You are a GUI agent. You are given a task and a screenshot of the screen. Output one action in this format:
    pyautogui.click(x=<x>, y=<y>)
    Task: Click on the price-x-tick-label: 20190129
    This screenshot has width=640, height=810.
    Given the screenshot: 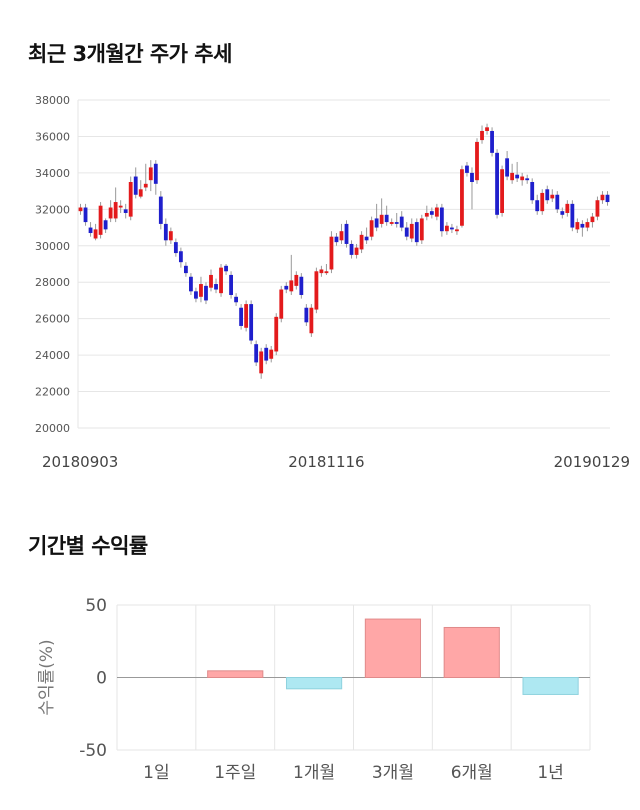 What is the action you would take?
    pyautogui.click(x=592, y=462)
    